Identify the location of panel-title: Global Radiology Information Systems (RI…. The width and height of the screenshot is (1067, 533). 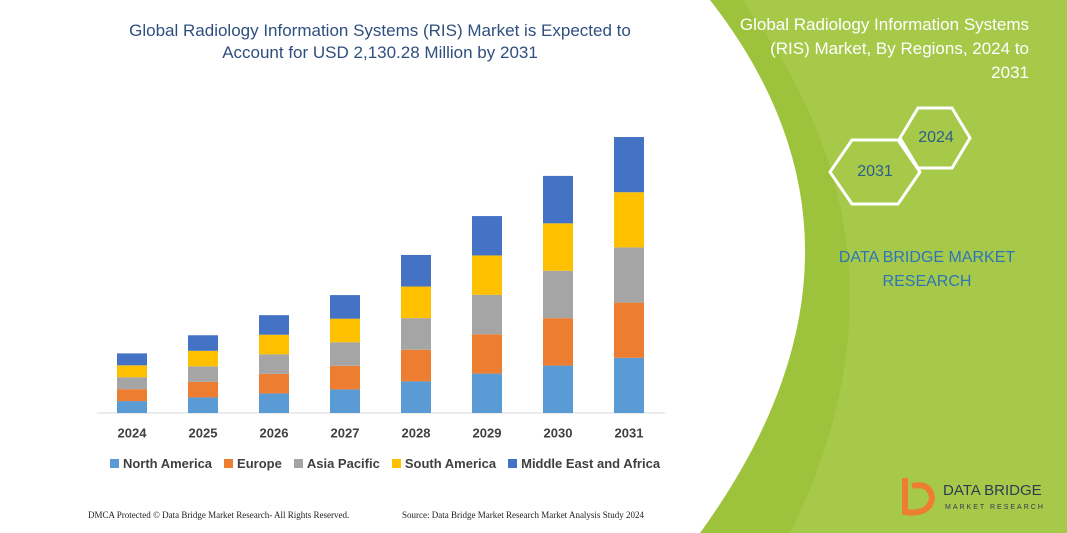
(884, 48).